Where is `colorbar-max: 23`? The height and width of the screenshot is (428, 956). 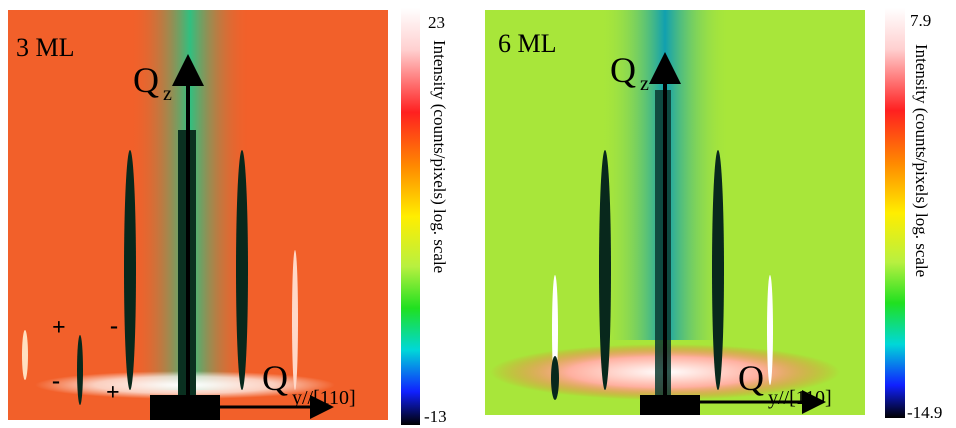 colorbar-max: 23 is located at coordinates (436, 22).